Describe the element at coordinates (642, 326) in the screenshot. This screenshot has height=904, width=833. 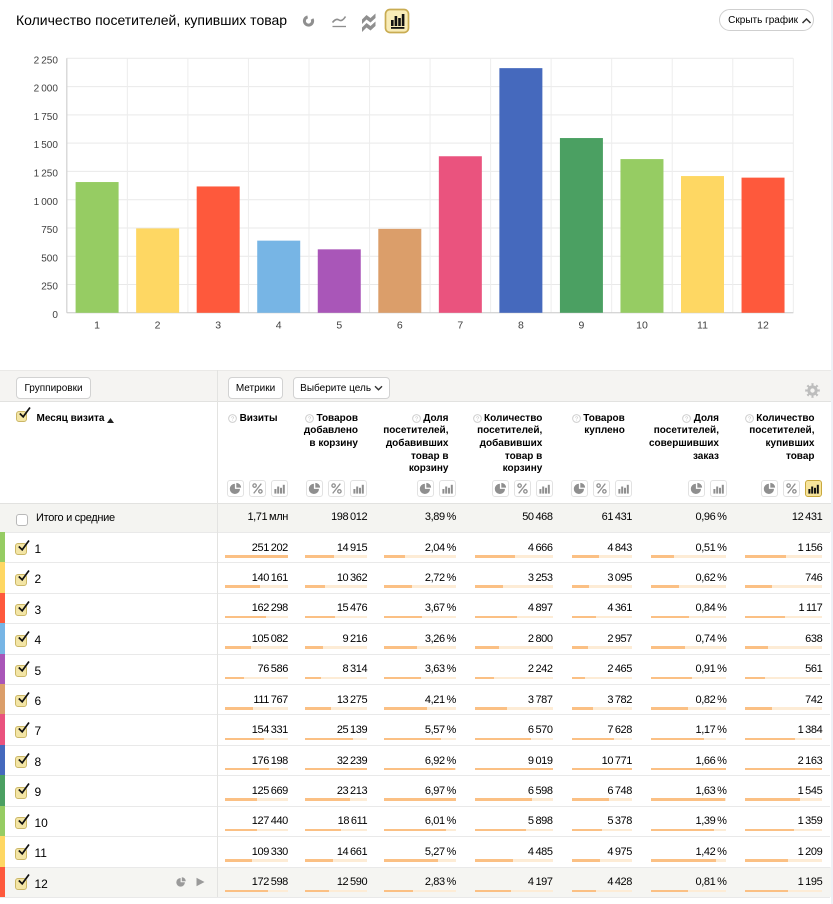
I see `svg-text: 10` at that location.